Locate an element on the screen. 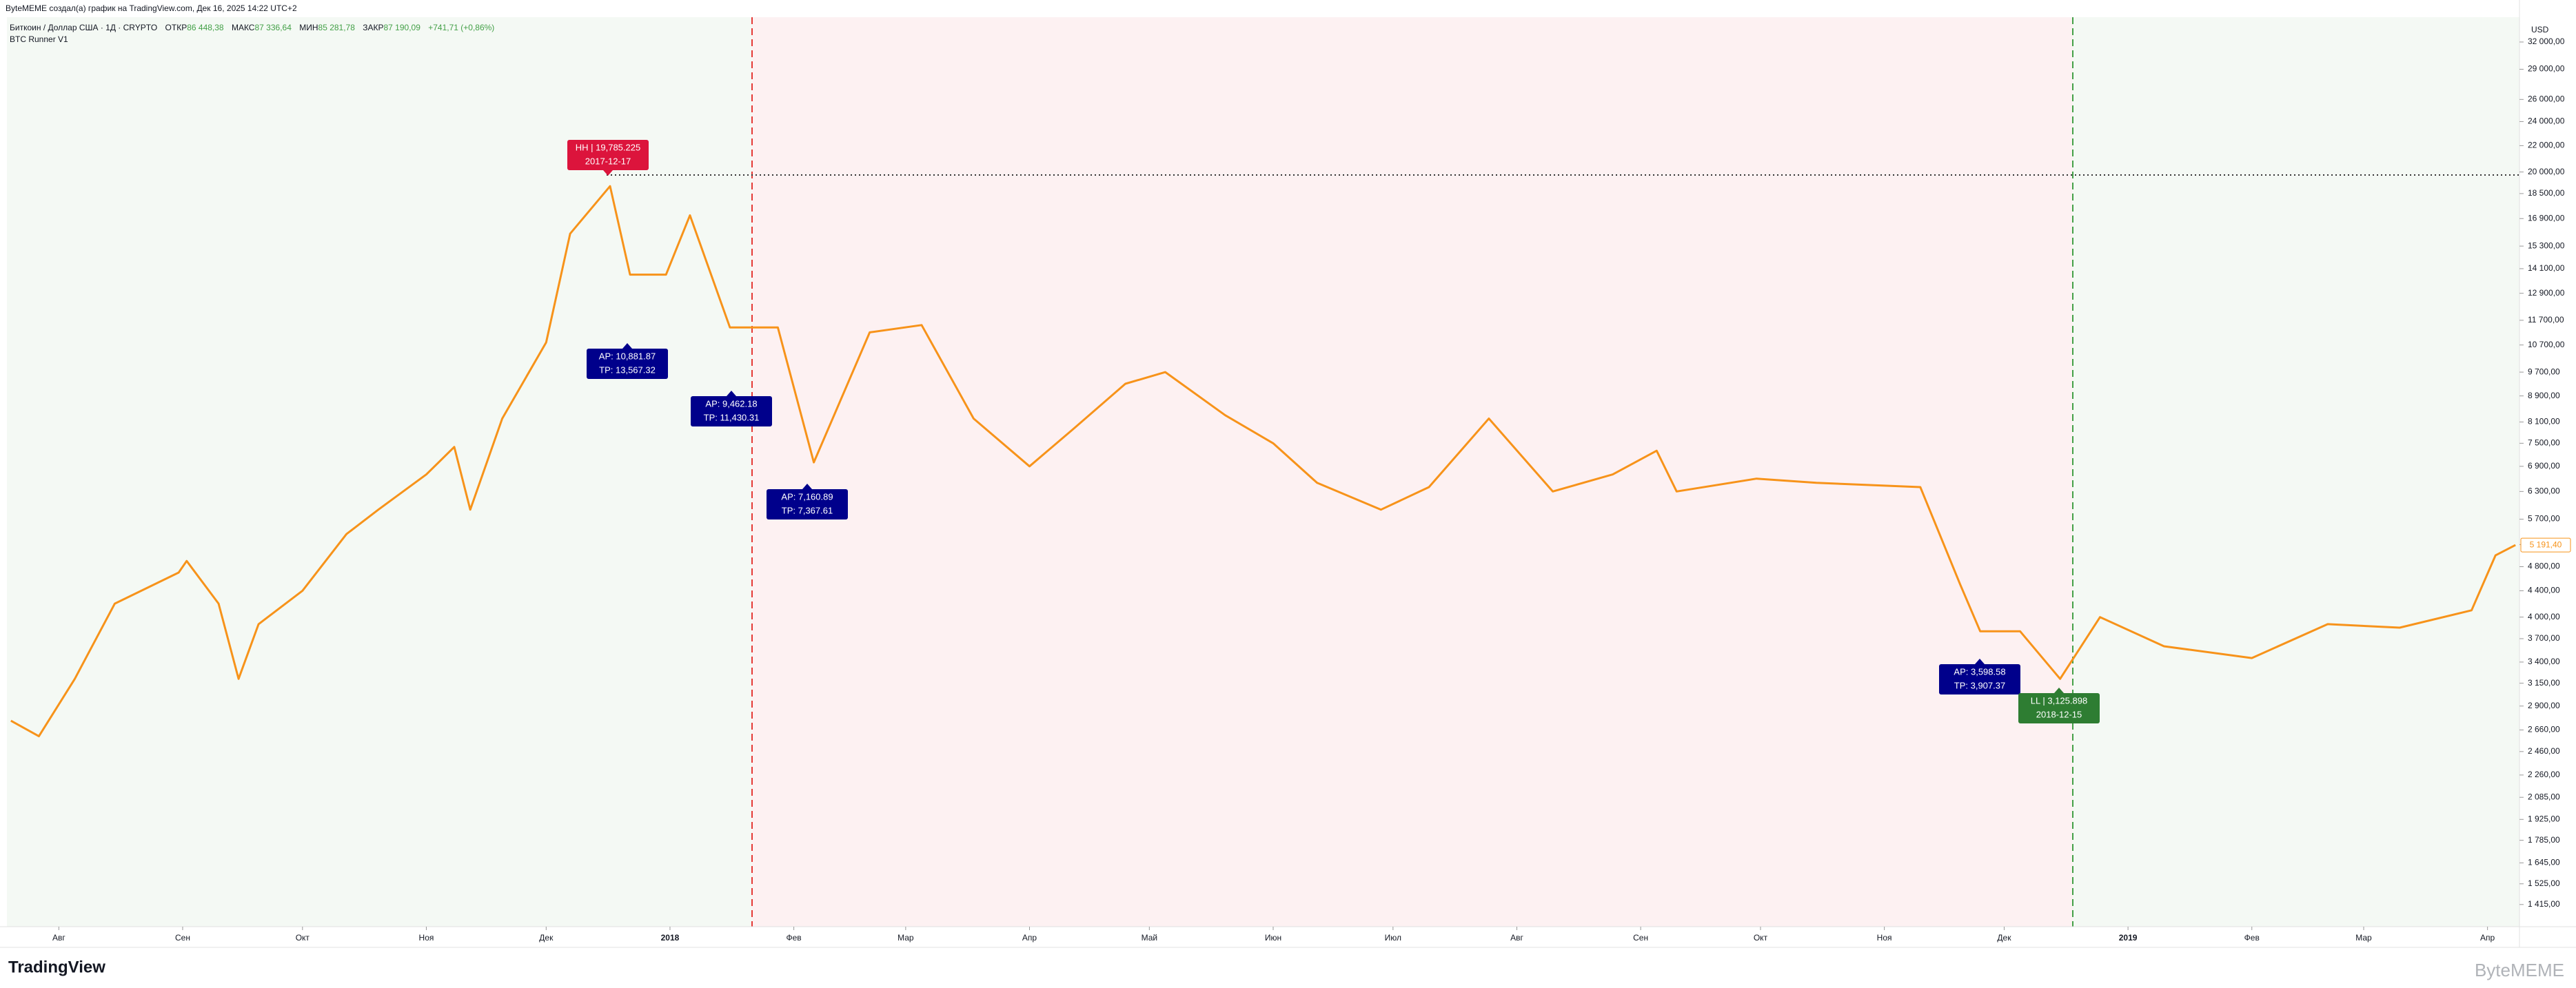 This screenshot has height=988, width=2576. y-tick-label: 7 500,00 is located at coordinates (2544, 443).